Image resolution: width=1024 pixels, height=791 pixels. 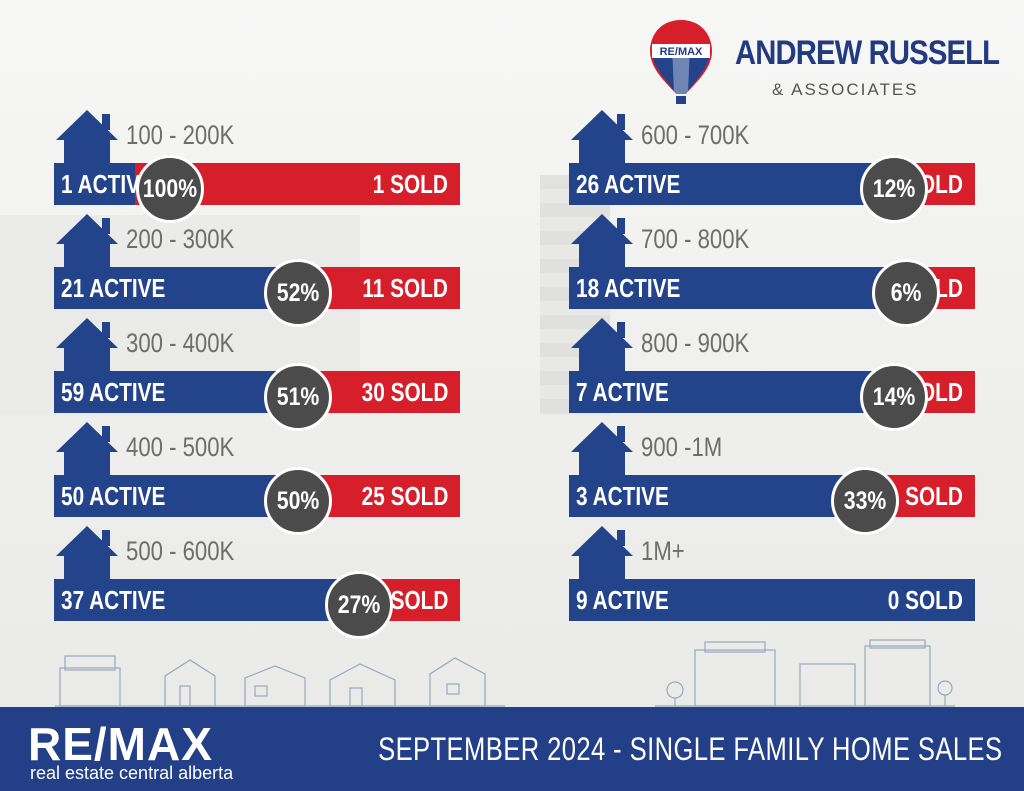 I want to click on price-range-label: 400 - 500K, so click(x=180, y=447).